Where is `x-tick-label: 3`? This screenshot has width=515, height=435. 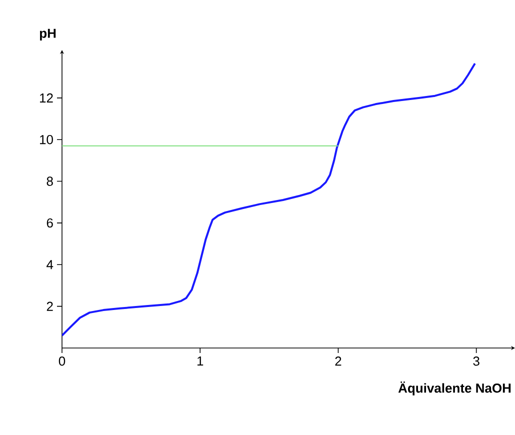
x-tick-label: 3 is located at coordinates (476, 361).